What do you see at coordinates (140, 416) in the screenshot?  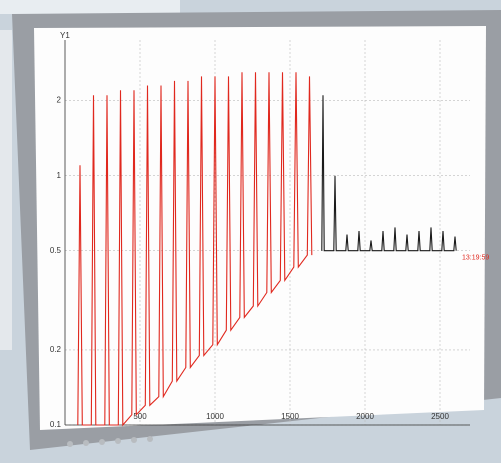 I see `x-tick-label: 500` at bounding box center [140, 416].